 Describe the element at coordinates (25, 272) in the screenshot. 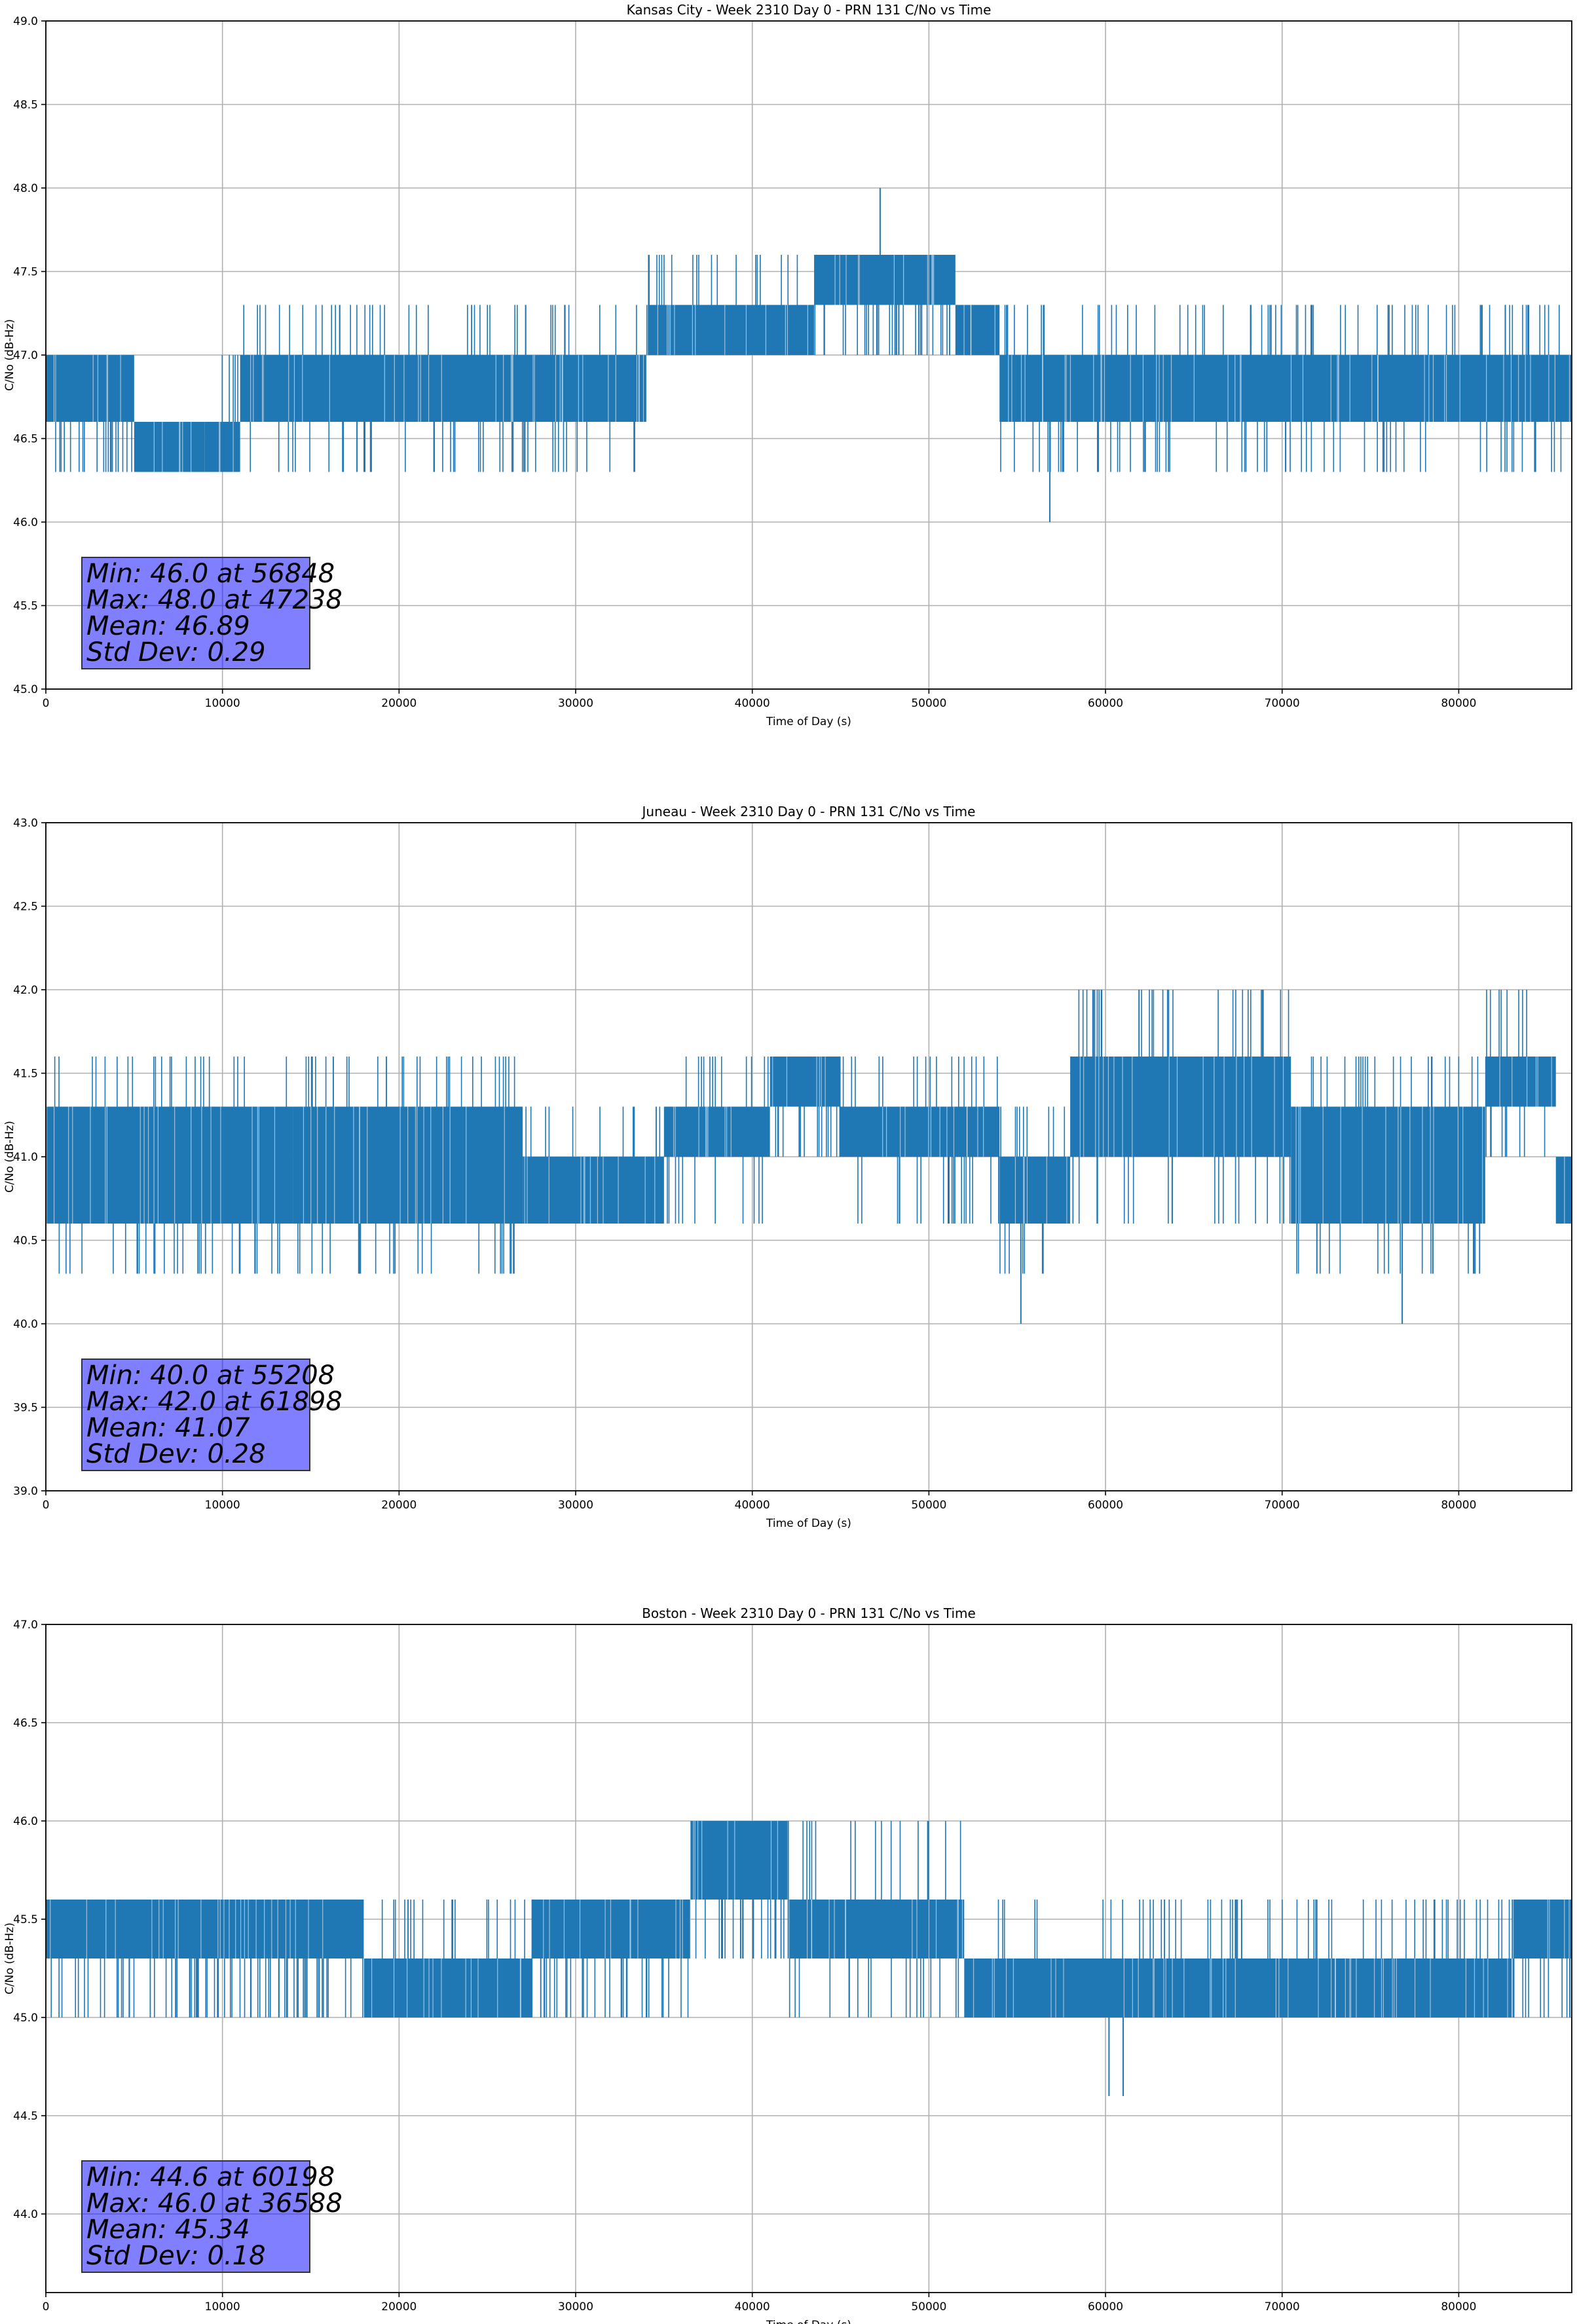

I see `y-tick-label: 47.5` at that location.